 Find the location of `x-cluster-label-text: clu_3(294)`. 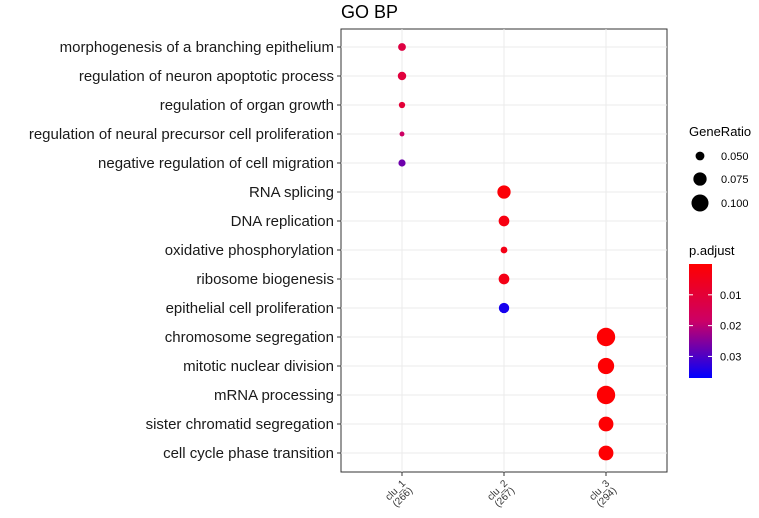

x-cluster-label-text: clu_3(294) is located at coordinates (603, 494).